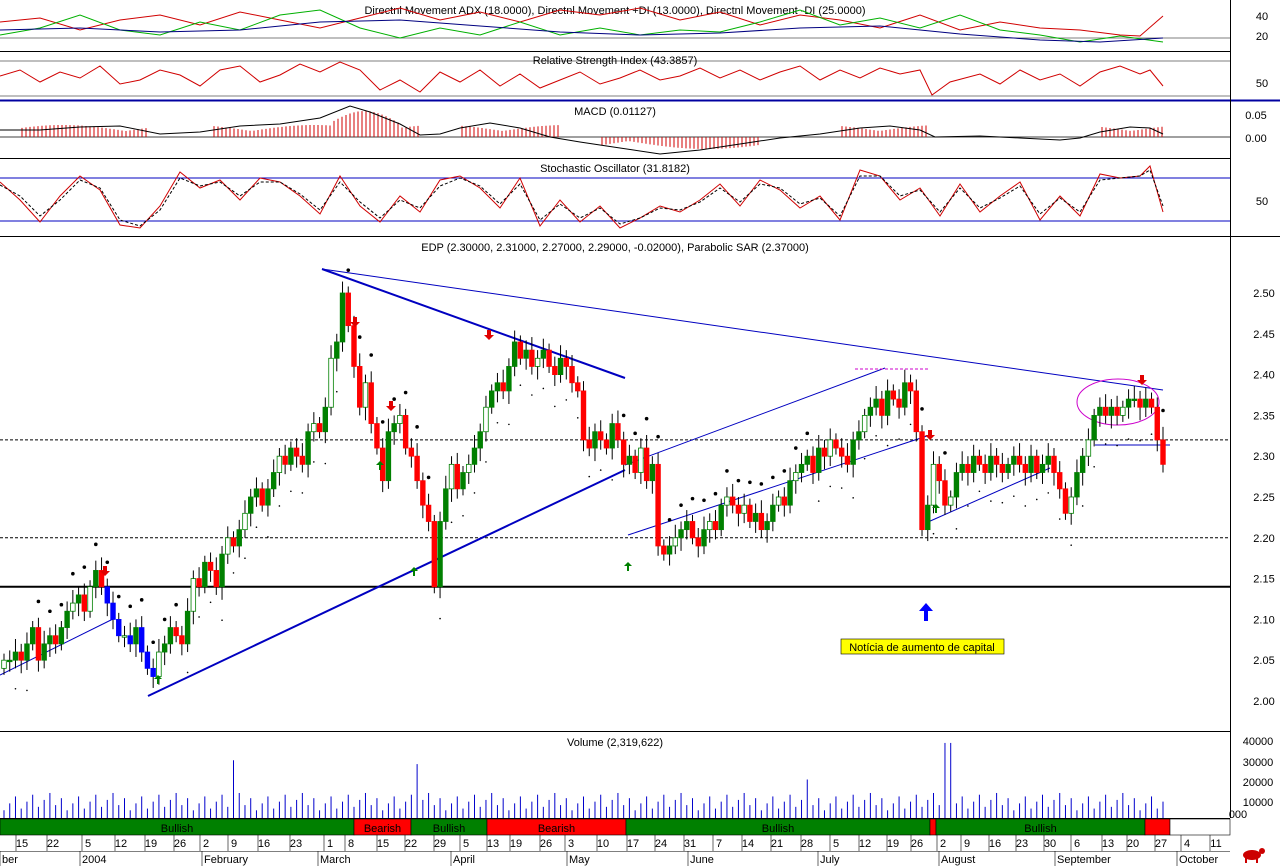  What do you see at coordinates (264, 844) in the screenshot?
I see `day-label: 16` at bounding box center [264, 844].